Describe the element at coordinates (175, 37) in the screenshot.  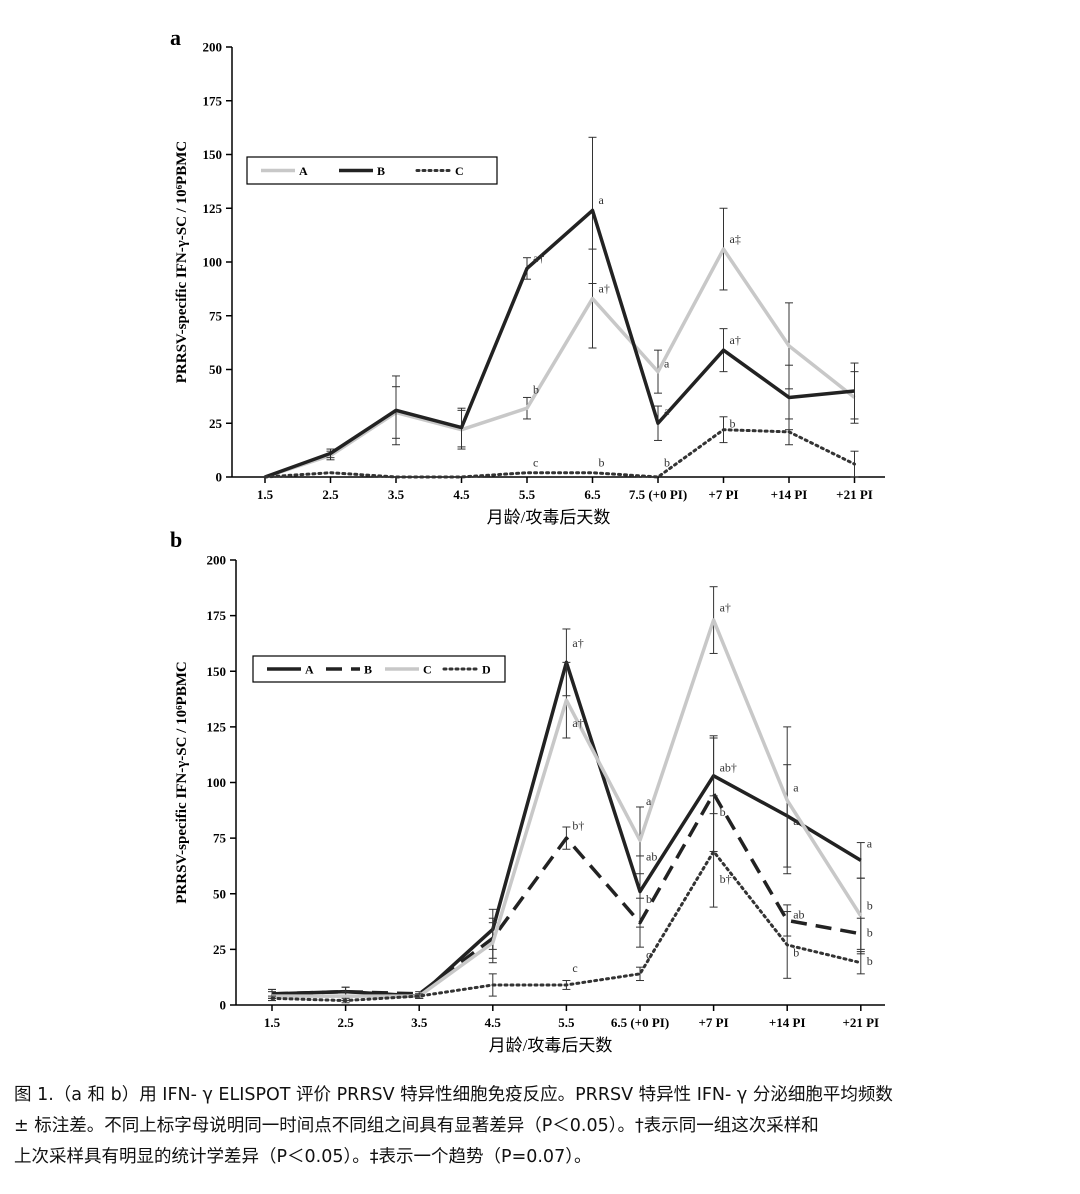
I see `panel-label: a` at that location.